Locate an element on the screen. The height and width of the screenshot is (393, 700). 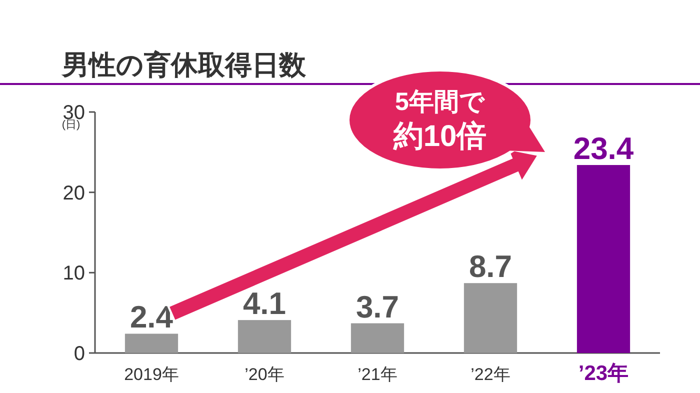
annotation: 約10倍 is located at coordinates (439, 136).